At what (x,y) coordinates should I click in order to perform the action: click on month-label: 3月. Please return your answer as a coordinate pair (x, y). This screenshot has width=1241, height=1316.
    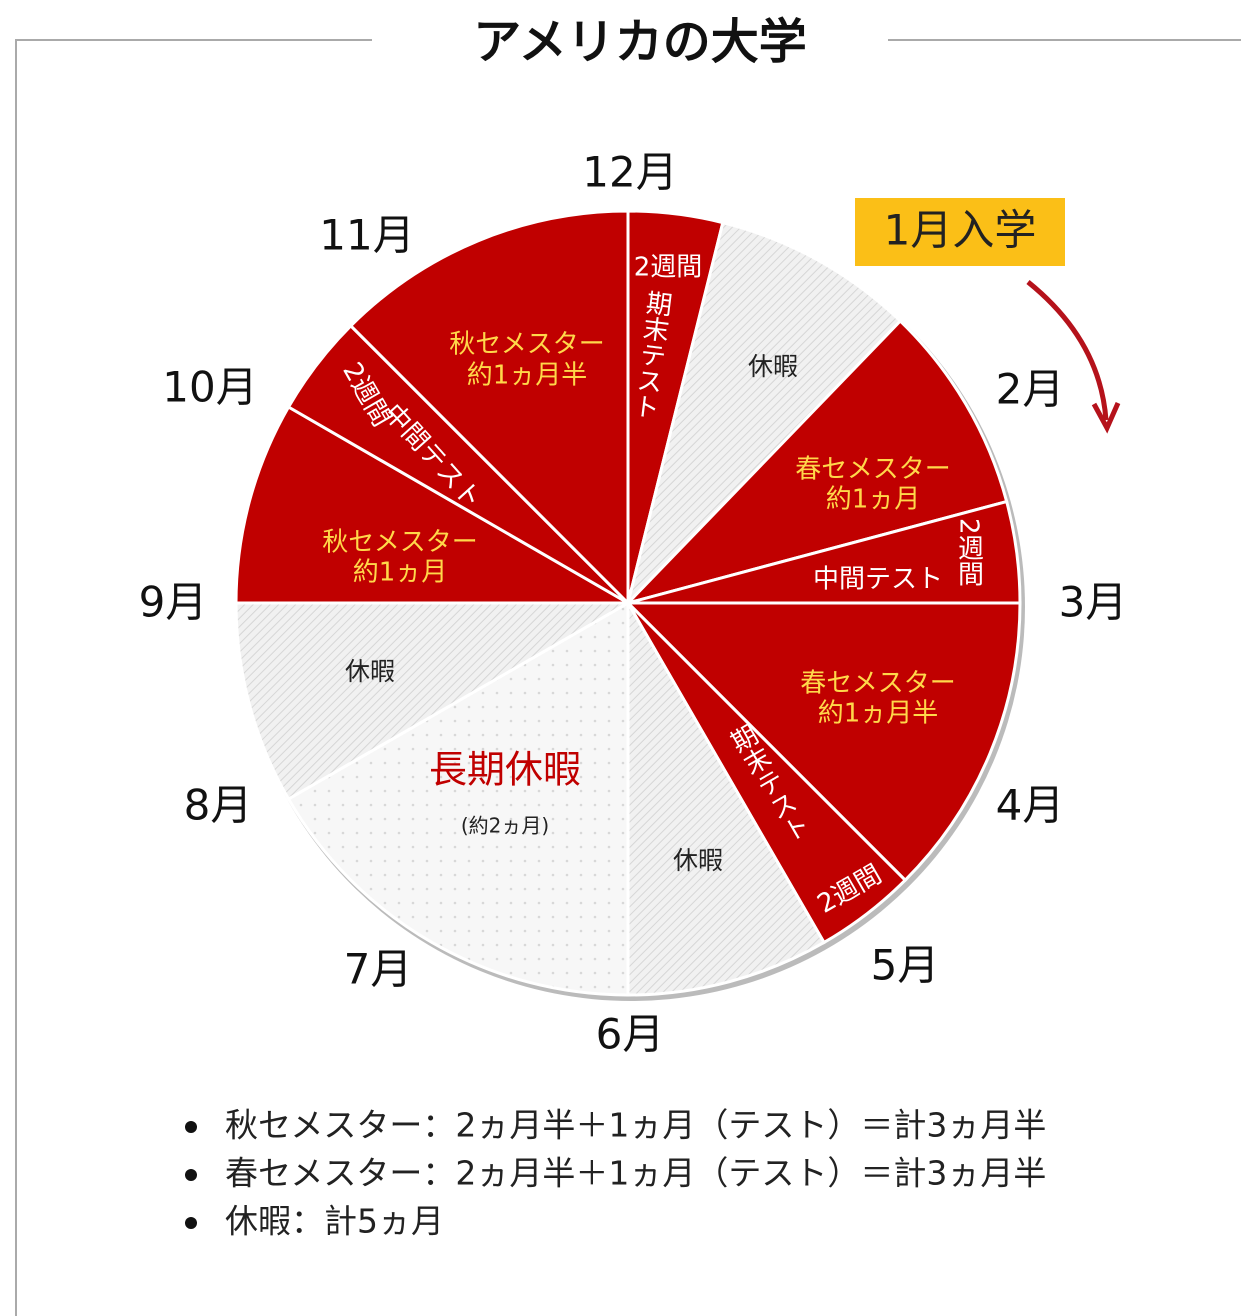
    Looking at the image, I should click on (1093, 602).